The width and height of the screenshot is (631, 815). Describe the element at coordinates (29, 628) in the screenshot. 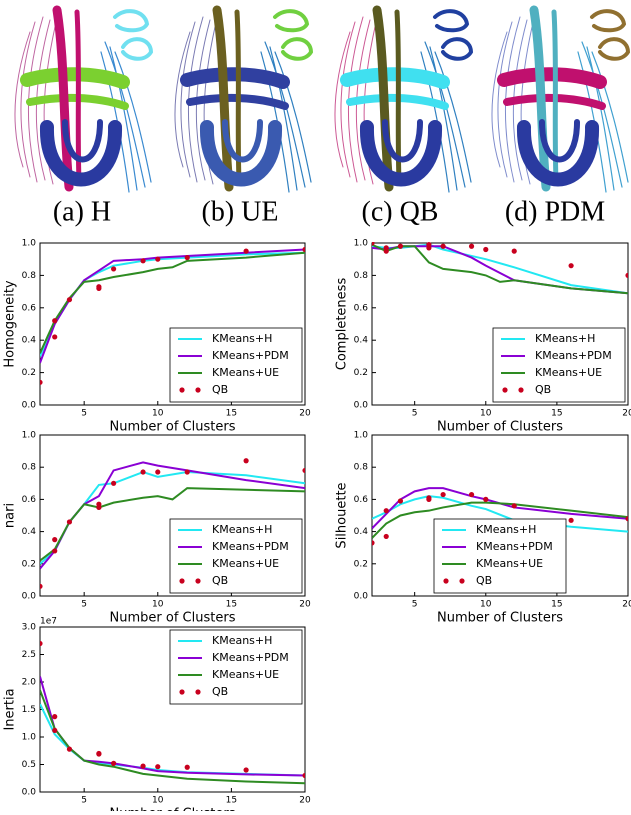

I see `y-tick-label: 3.0` at that location.